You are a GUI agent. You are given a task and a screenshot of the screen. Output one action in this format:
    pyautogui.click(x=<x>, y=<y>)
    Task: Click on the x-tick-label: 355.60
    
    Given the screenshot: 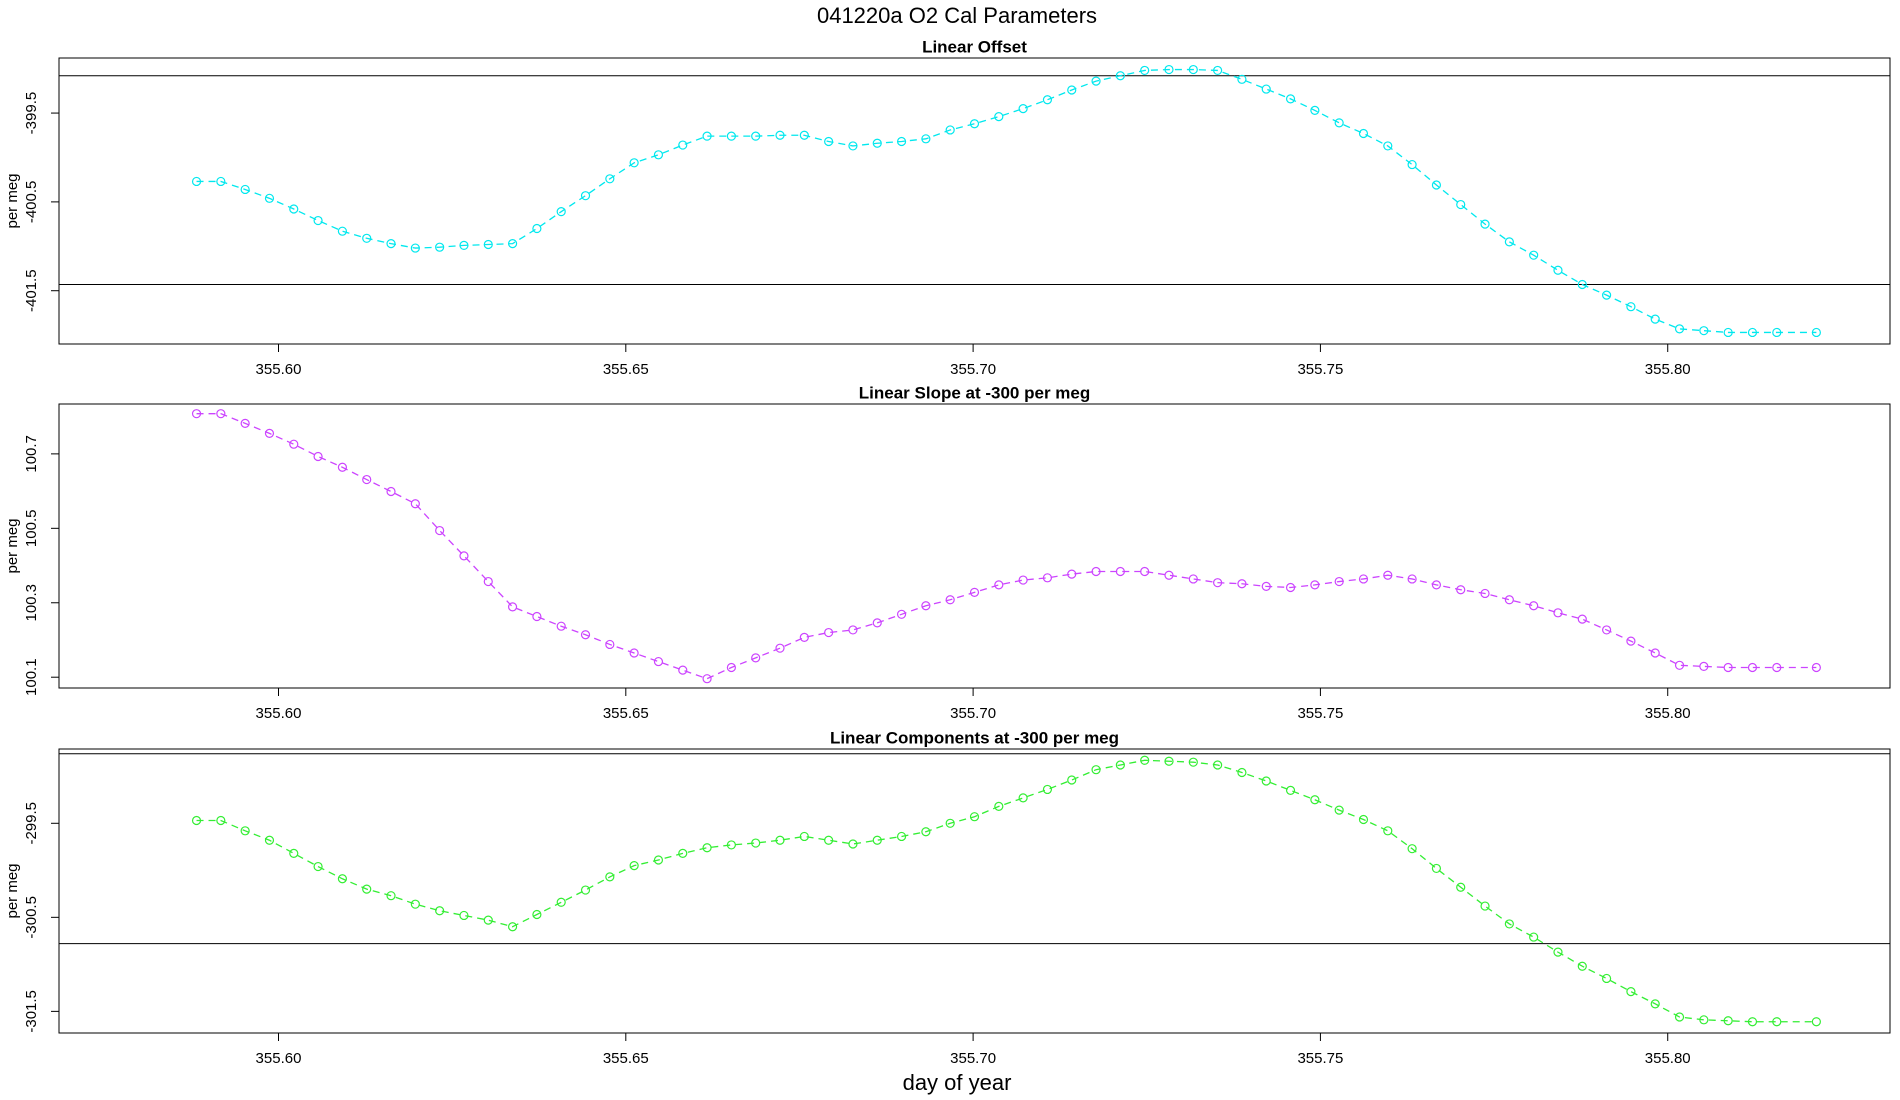 What is the action you would take?
    pyautogui.click(x=279, y=369)
    